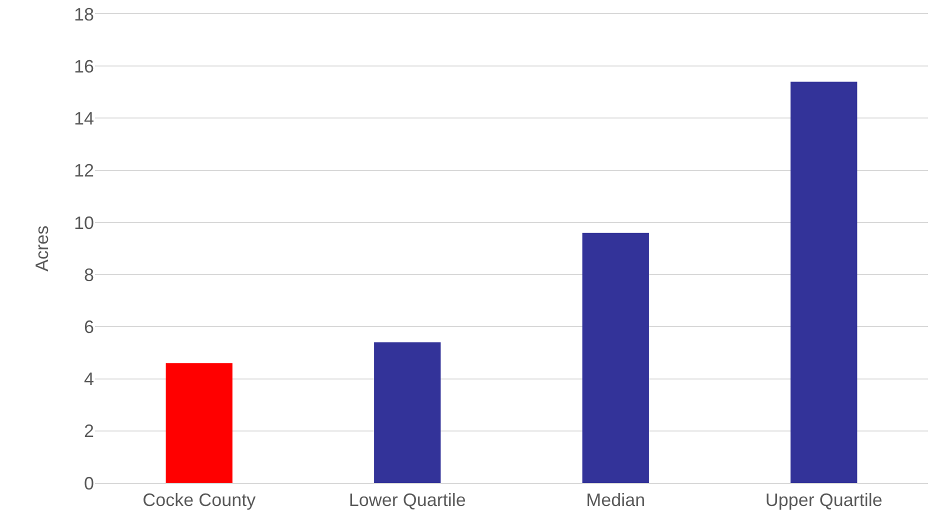  I want to click on y-tick-label: 4, so click(89, 379).